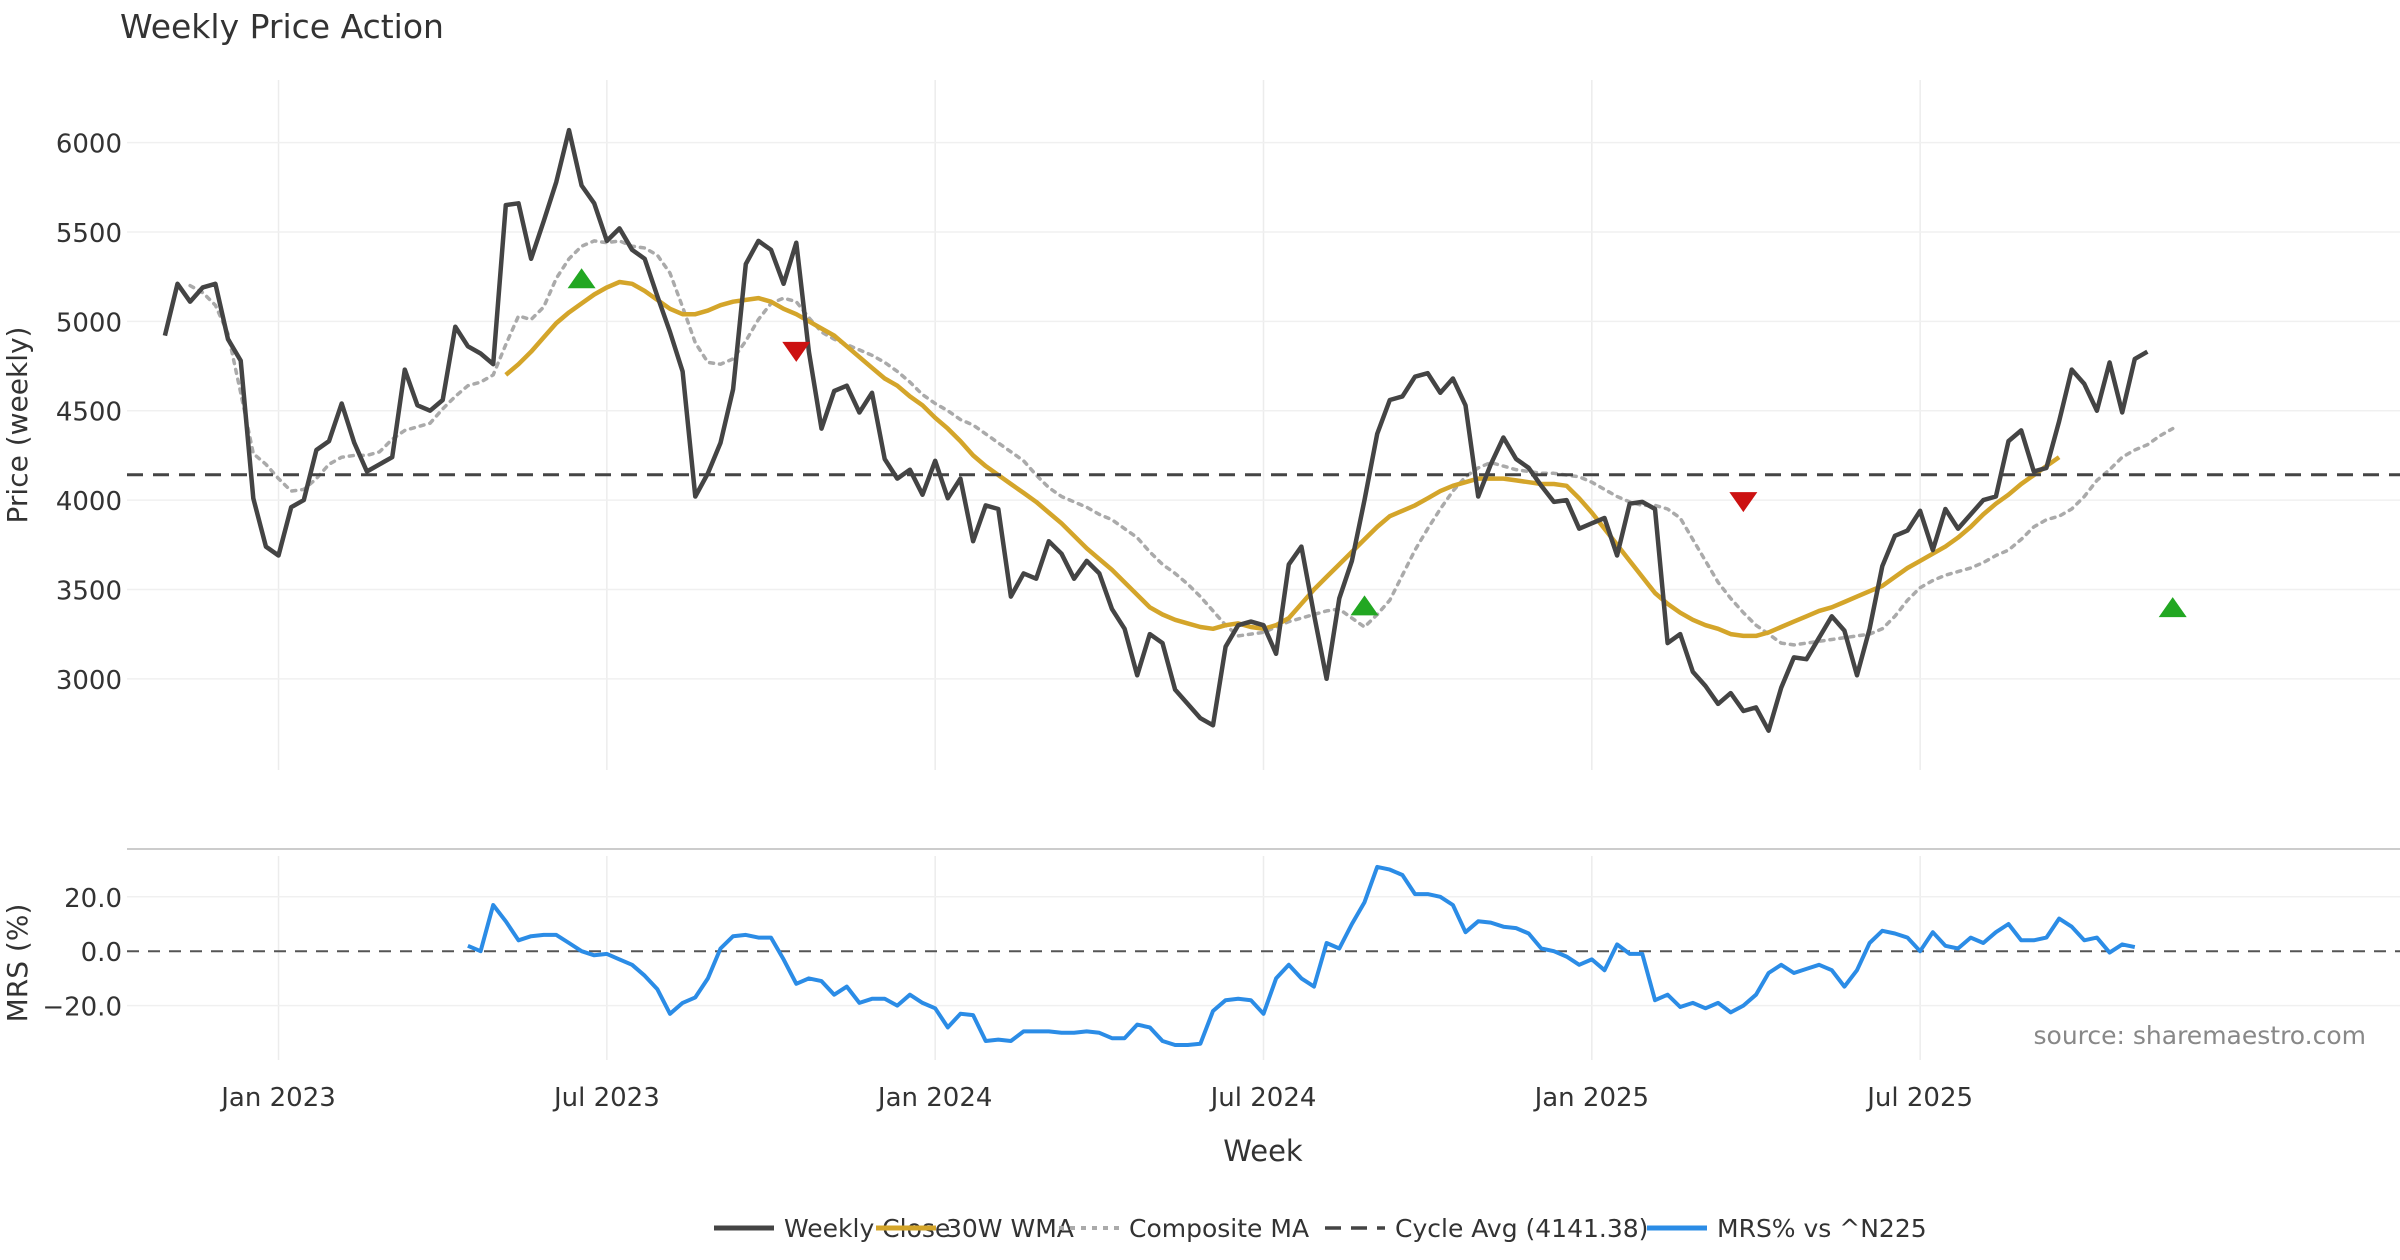 Image resolution: width=2400 pixels, height=1260 pixels. I want to click on price-y-tick-label: 4500, so click(89, 413).